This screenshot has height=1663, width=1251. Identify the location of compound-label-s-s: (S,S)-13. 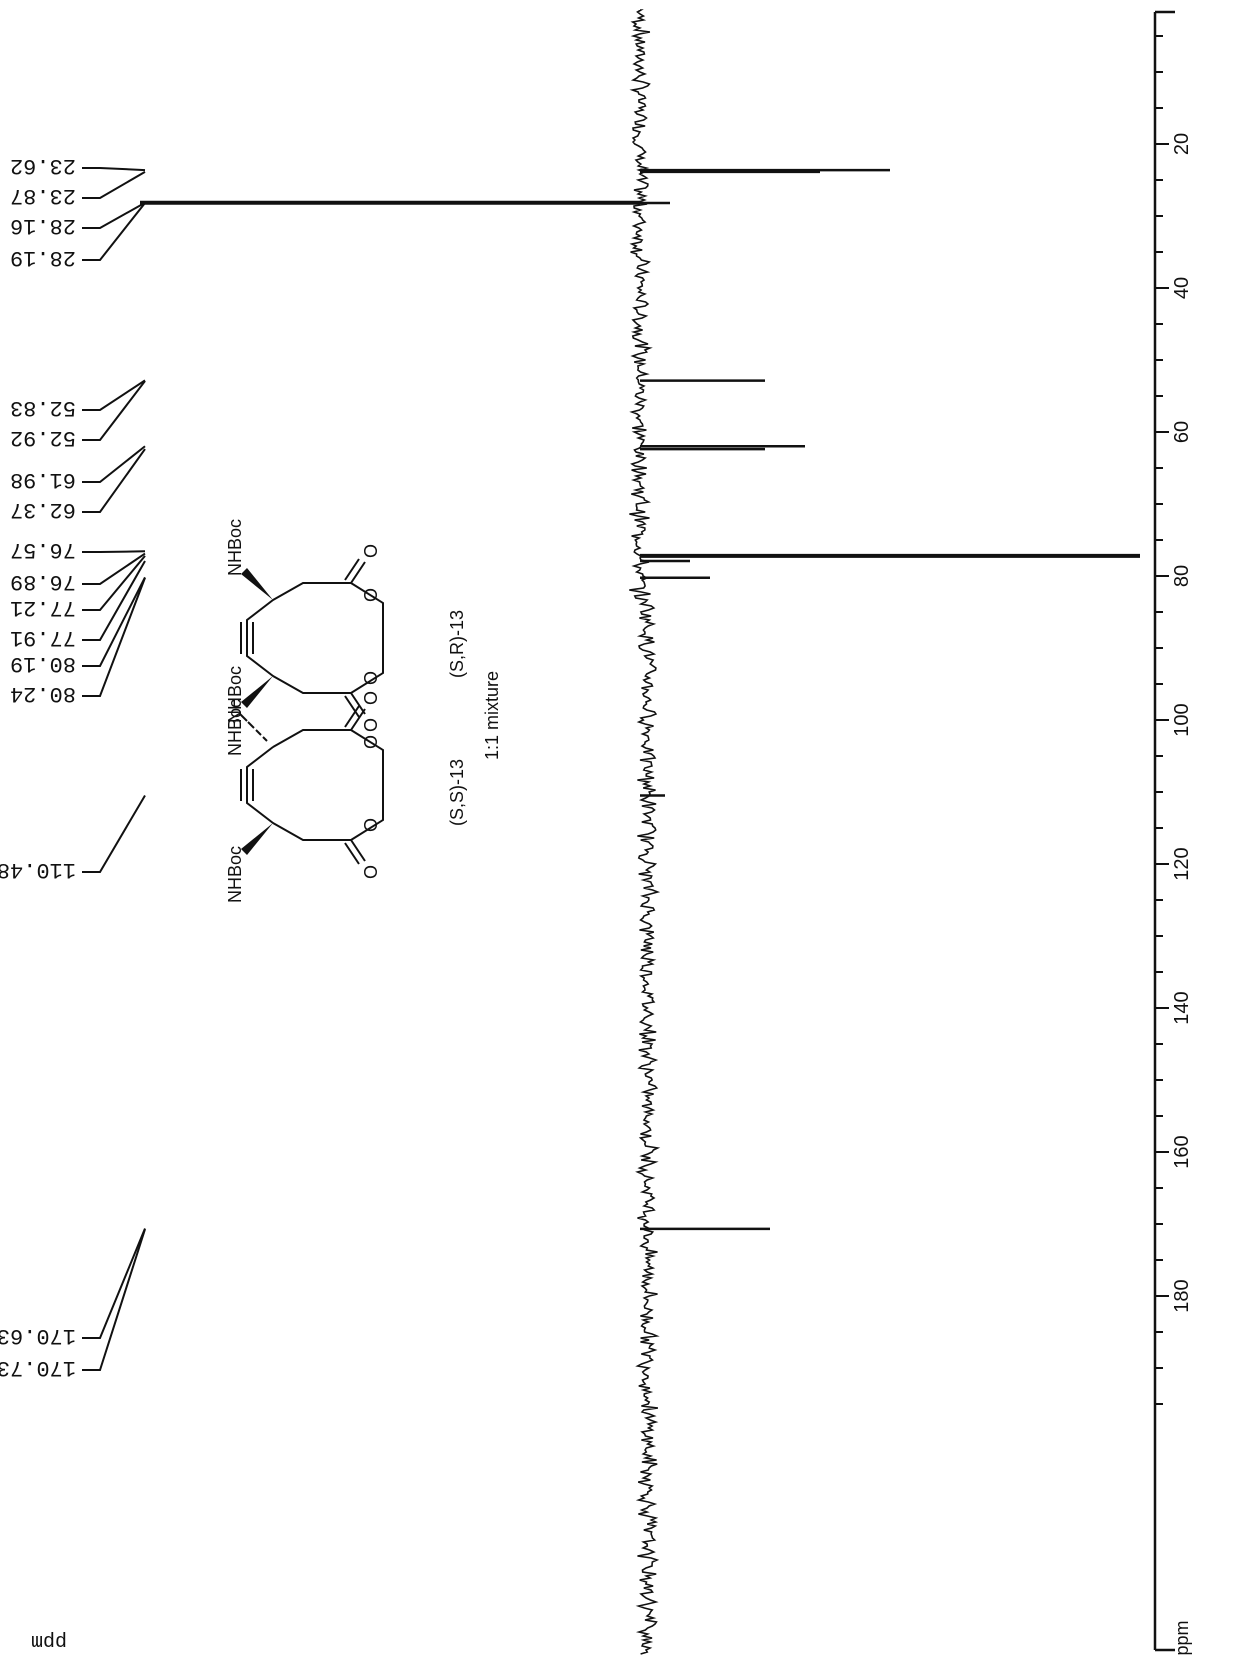
(457, 792).